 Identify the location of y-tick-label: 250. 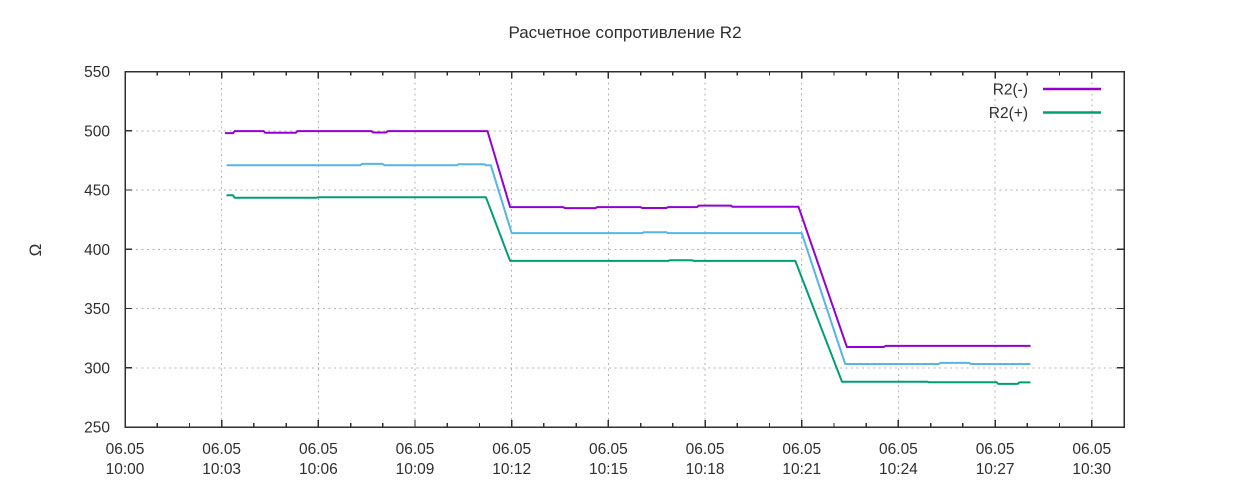
(97, 428).